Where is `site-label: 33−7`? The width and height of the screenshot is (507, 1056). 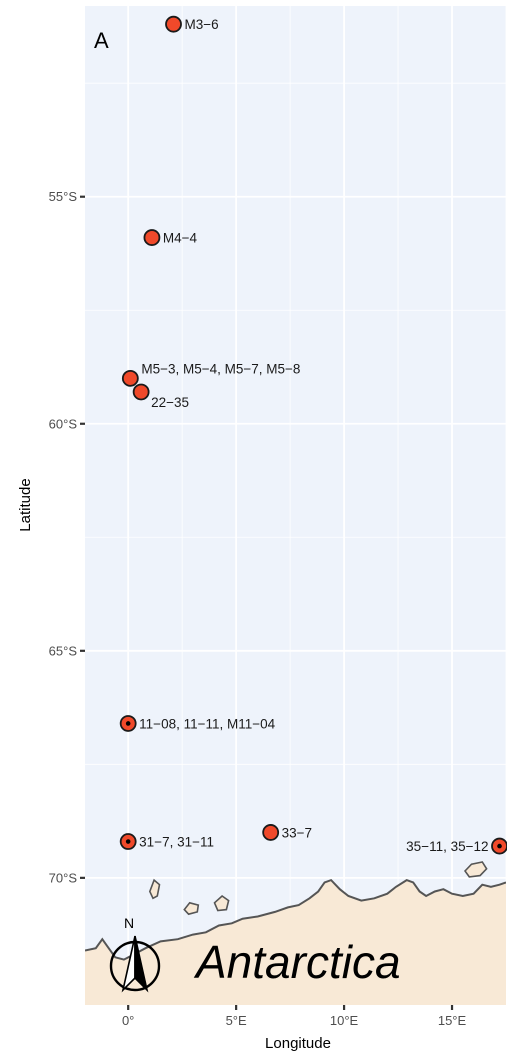 site-label: 33−7 is located at coordinates (297, 832).